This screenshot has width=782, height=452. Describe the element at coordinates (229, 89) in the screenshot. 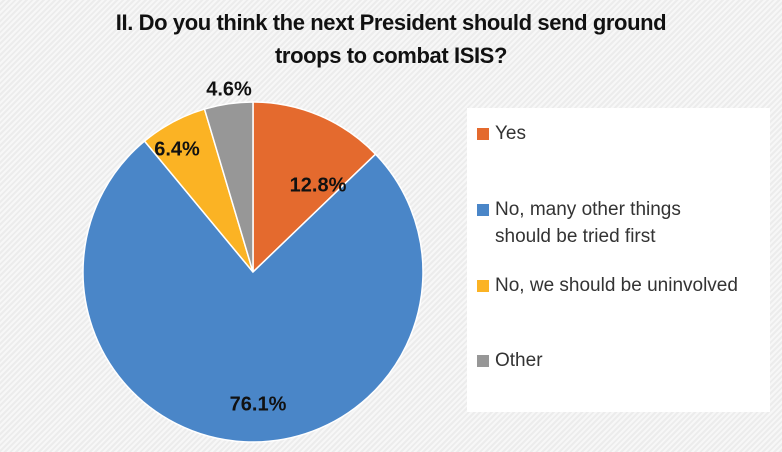

I see `data-label-other: 4.6%` at that location.